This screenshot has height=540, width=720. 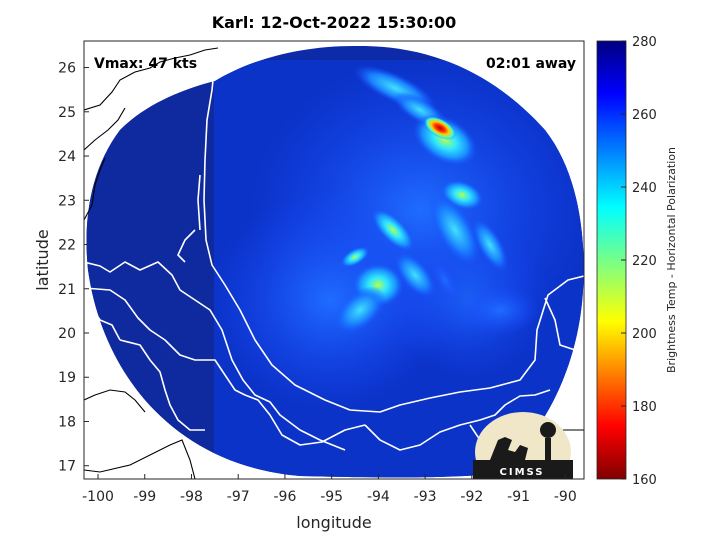 I want to click on colorbar-ticks: 280 260 240 220 200 180 160, so click(x=639, y=261).